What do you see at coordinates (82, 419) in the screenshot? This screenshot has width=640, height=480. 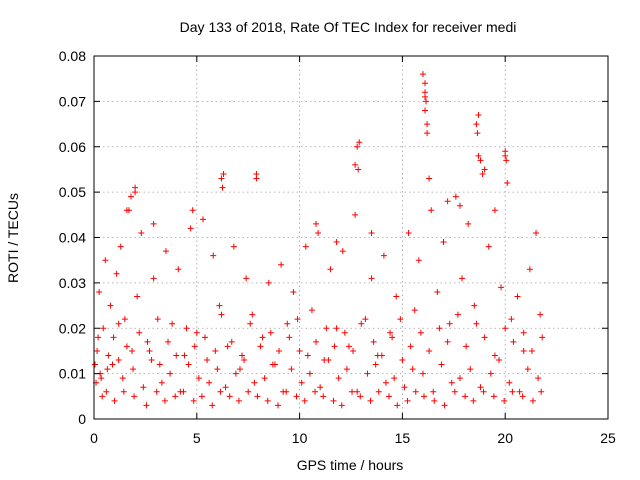 I see `y-tick-label: 0` at bounding box center [82, 419].